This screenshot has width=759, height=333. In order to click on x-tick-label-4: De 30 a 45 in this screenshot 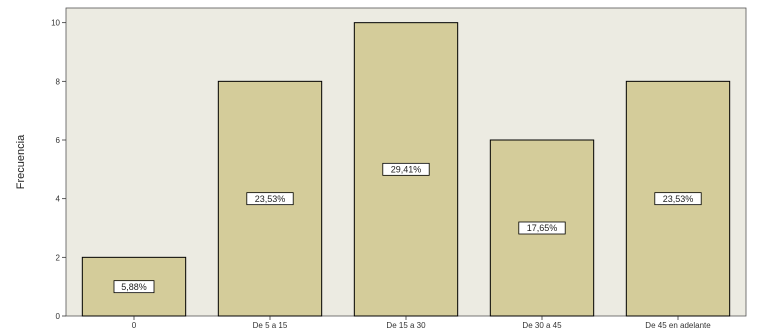, I will do `click(542, 325)`.